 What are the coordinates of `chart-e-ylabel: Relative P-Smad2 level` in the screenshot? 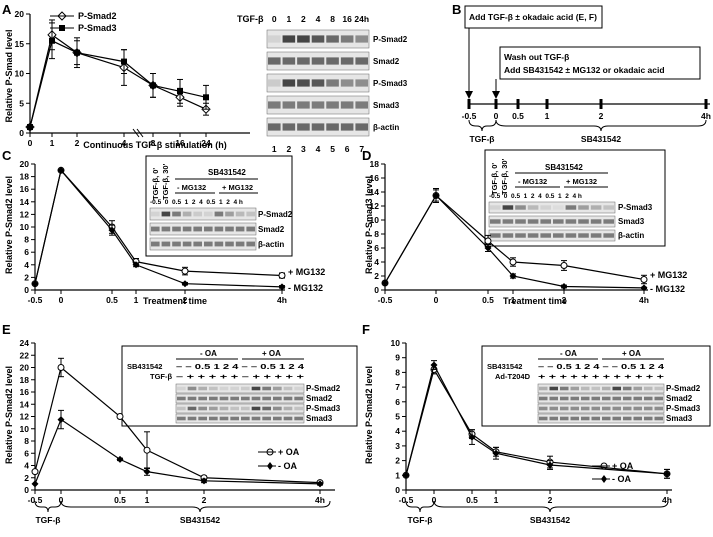 It's located at (9, 415).